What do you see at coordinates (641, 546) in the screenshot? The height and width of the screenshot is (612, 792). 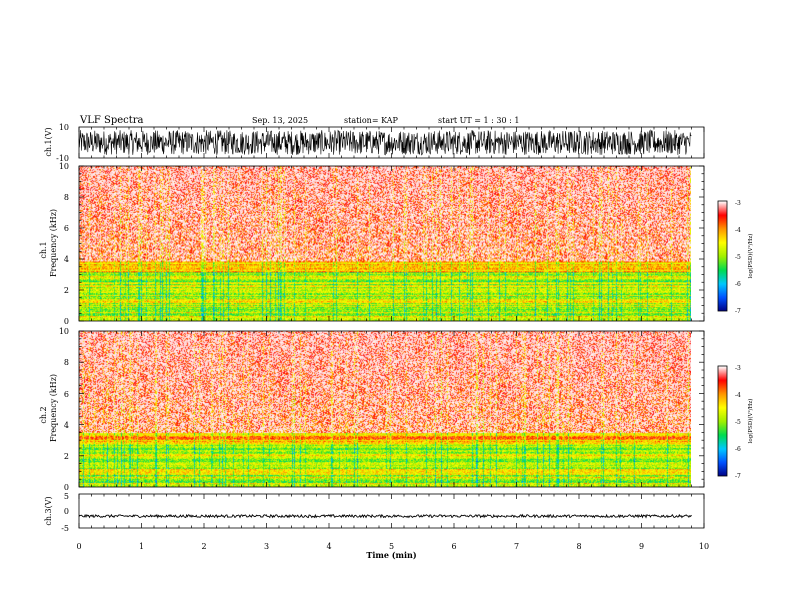 I see `x-tick-label-9: 9` at bounding box center [641, 546].